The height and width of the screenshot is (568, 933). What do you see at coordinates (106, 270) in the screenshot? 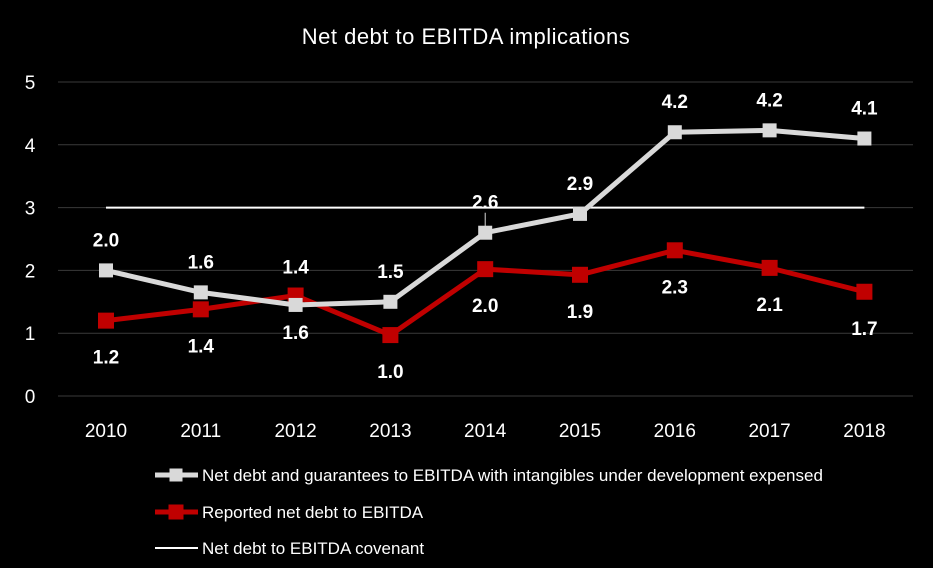
I see `guarantees-point-2010` at bounding box center [106, 270].